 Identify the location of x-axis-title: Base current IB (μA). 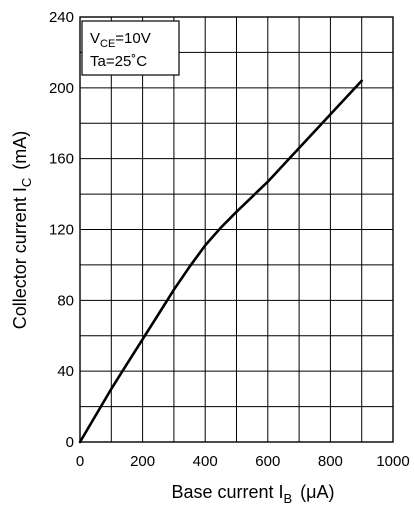
(252, 494).